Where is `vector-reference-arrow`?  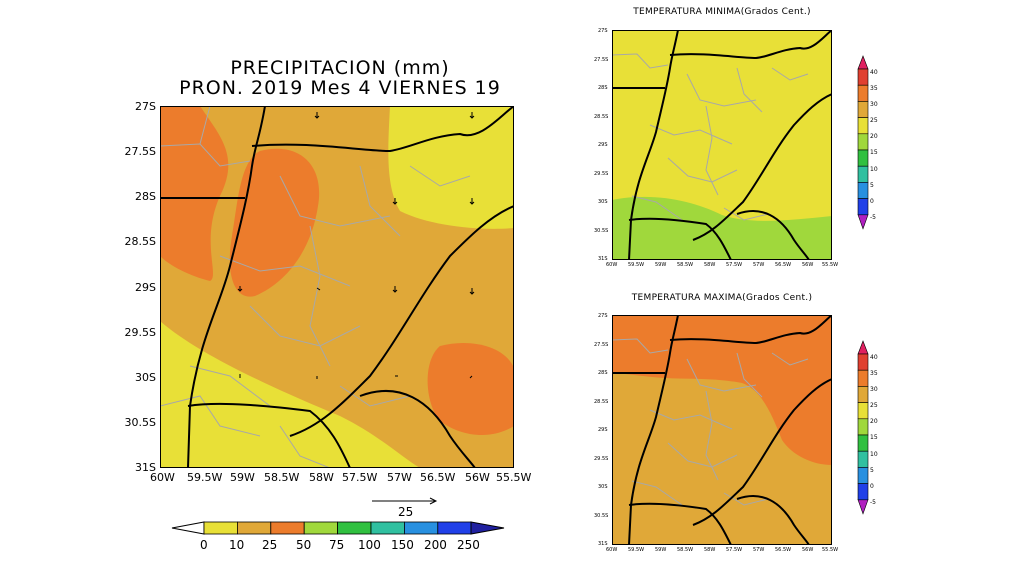 vector-reference-arrow is located at coordinates (405, 501).